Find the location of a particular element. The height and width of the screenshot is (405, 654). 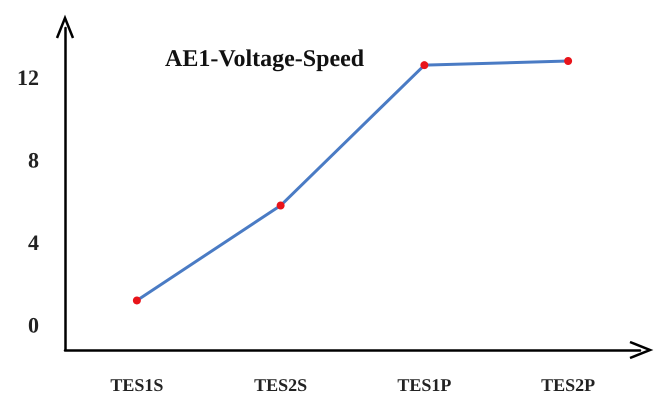

y-tick-label: 0 is located at coordinates (33, 325).